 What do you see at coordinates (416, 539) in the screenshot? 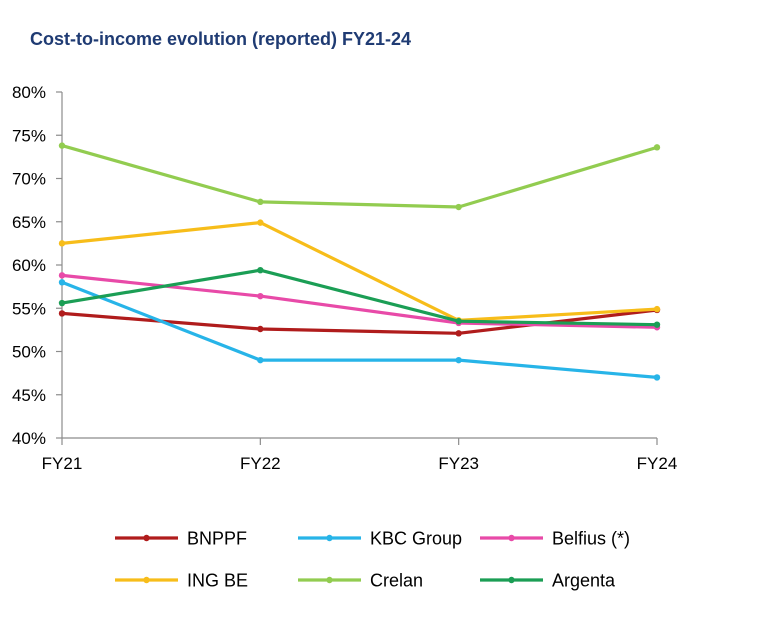
I see `legend-label: KBC Group` at bounding box center [416, 539].